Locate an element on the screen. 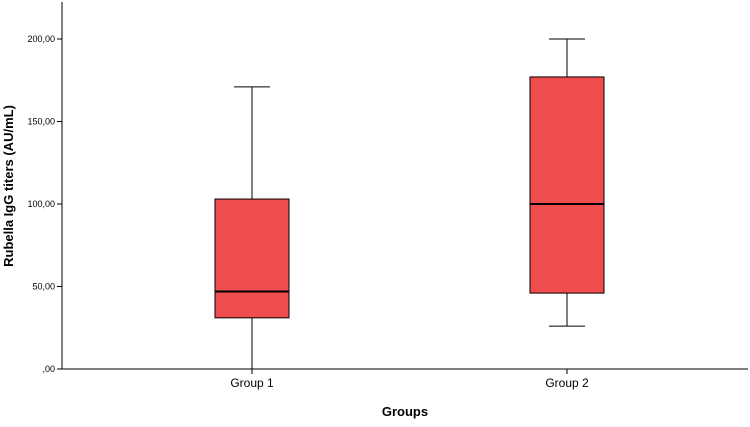 Image resolution: width=750 pixels, height=427 pixels. x-category-labels: Group 1 Group 2 is located at coordinates (409, 379).